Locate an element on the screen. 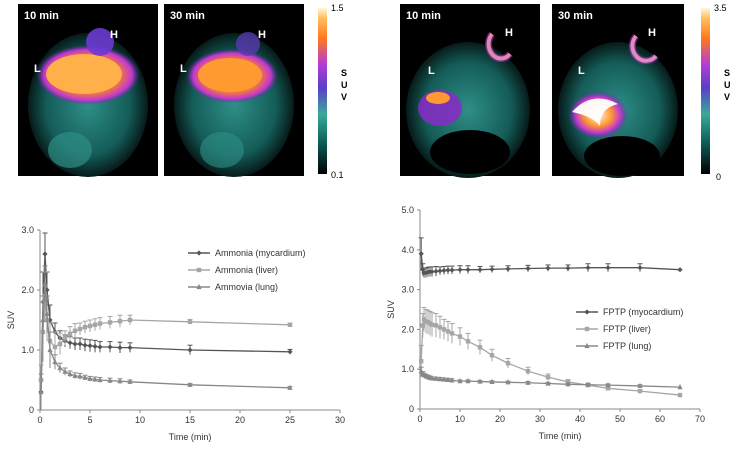 This screenshot has height=450, width=753. pet-image-ammonia-10min: 10 min H L is located at coordinates (88, 90).